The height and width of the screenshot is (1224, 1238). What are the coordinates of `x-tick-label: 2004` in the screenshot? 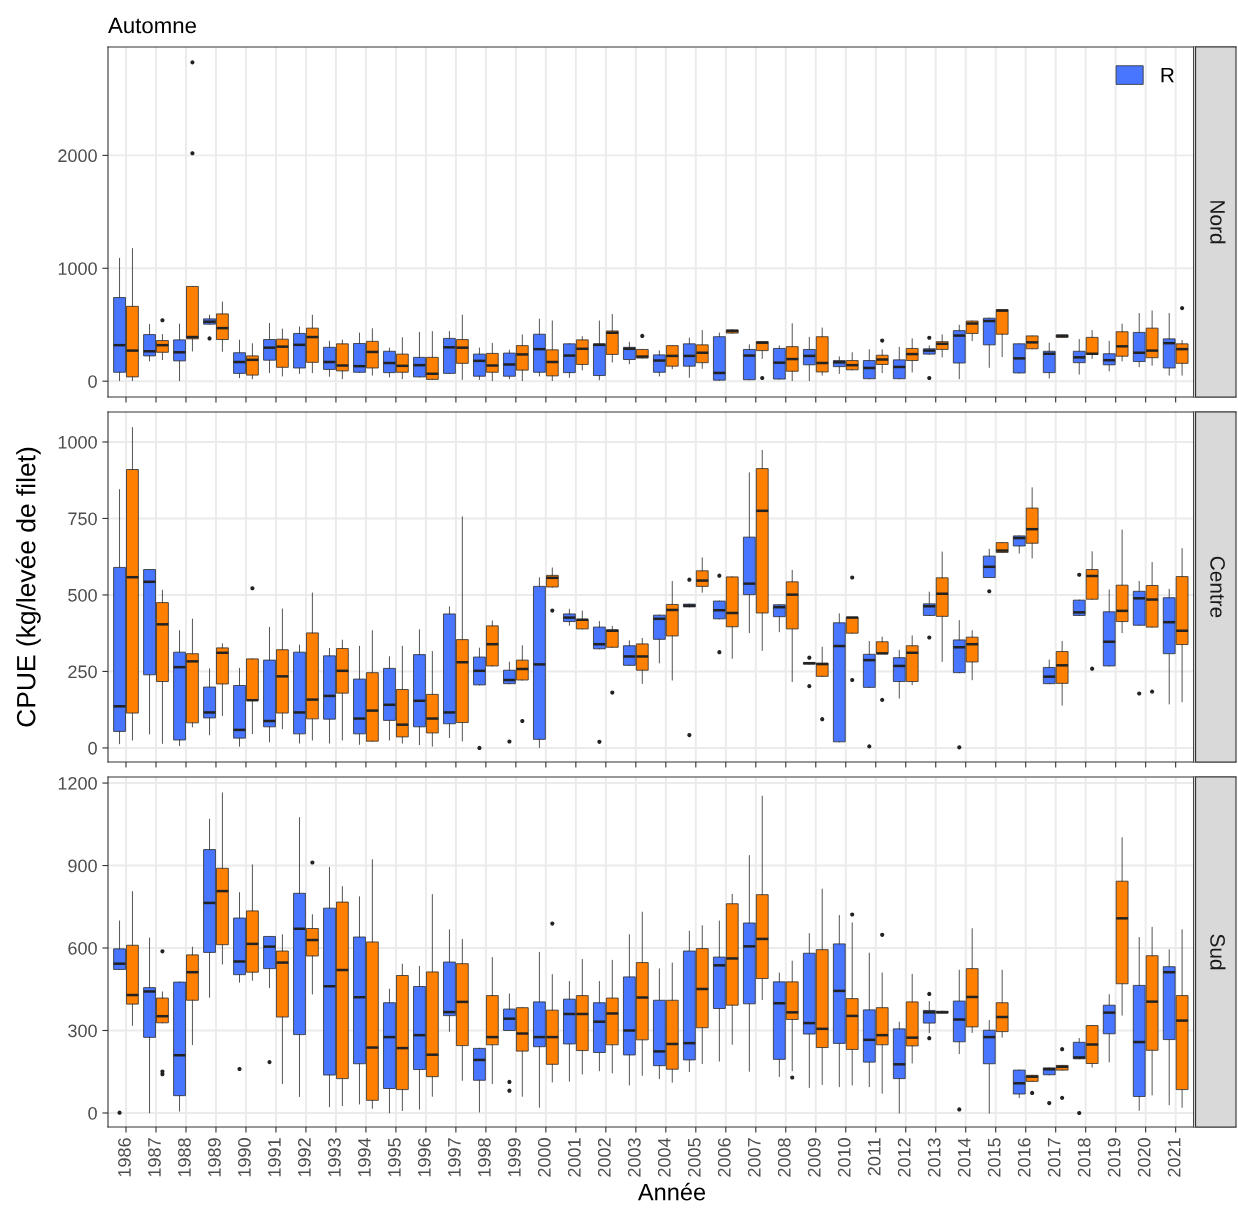 It's located at (664, 1157).